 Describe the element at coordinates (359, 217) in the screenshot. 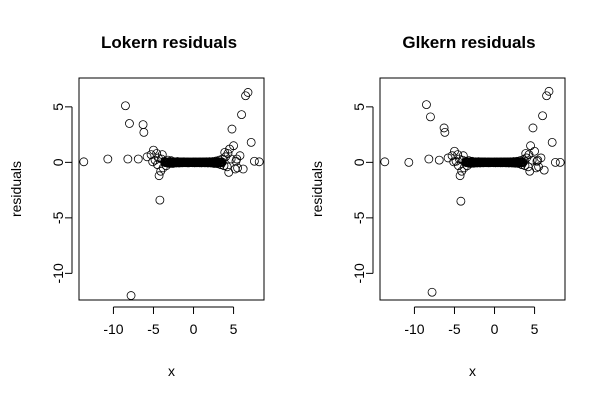

I see `y-tick-label: -5` at that location.